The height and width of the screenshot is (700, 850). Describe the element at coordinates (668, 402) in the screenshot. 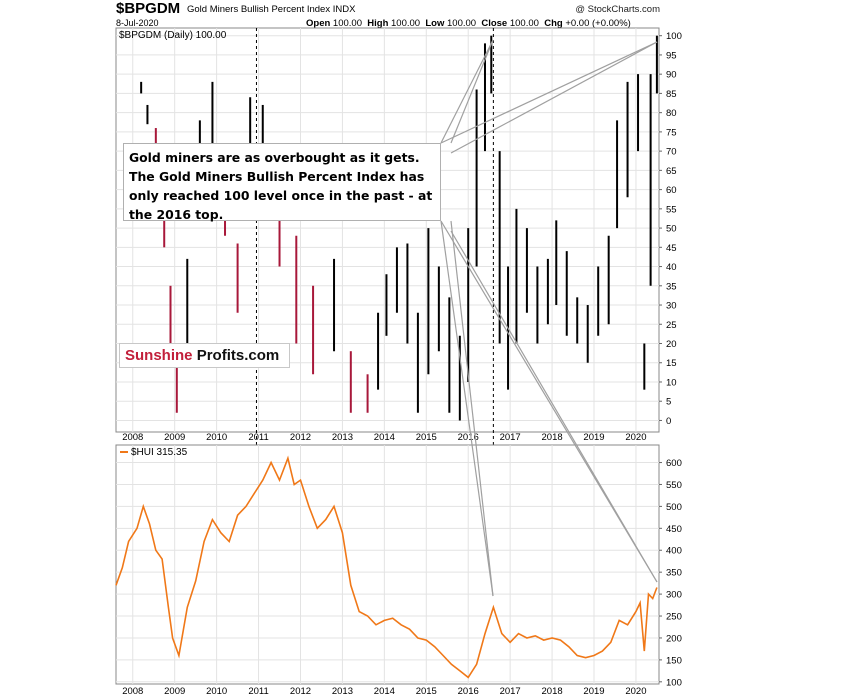

I see `y-tick-label: 5` at that location.